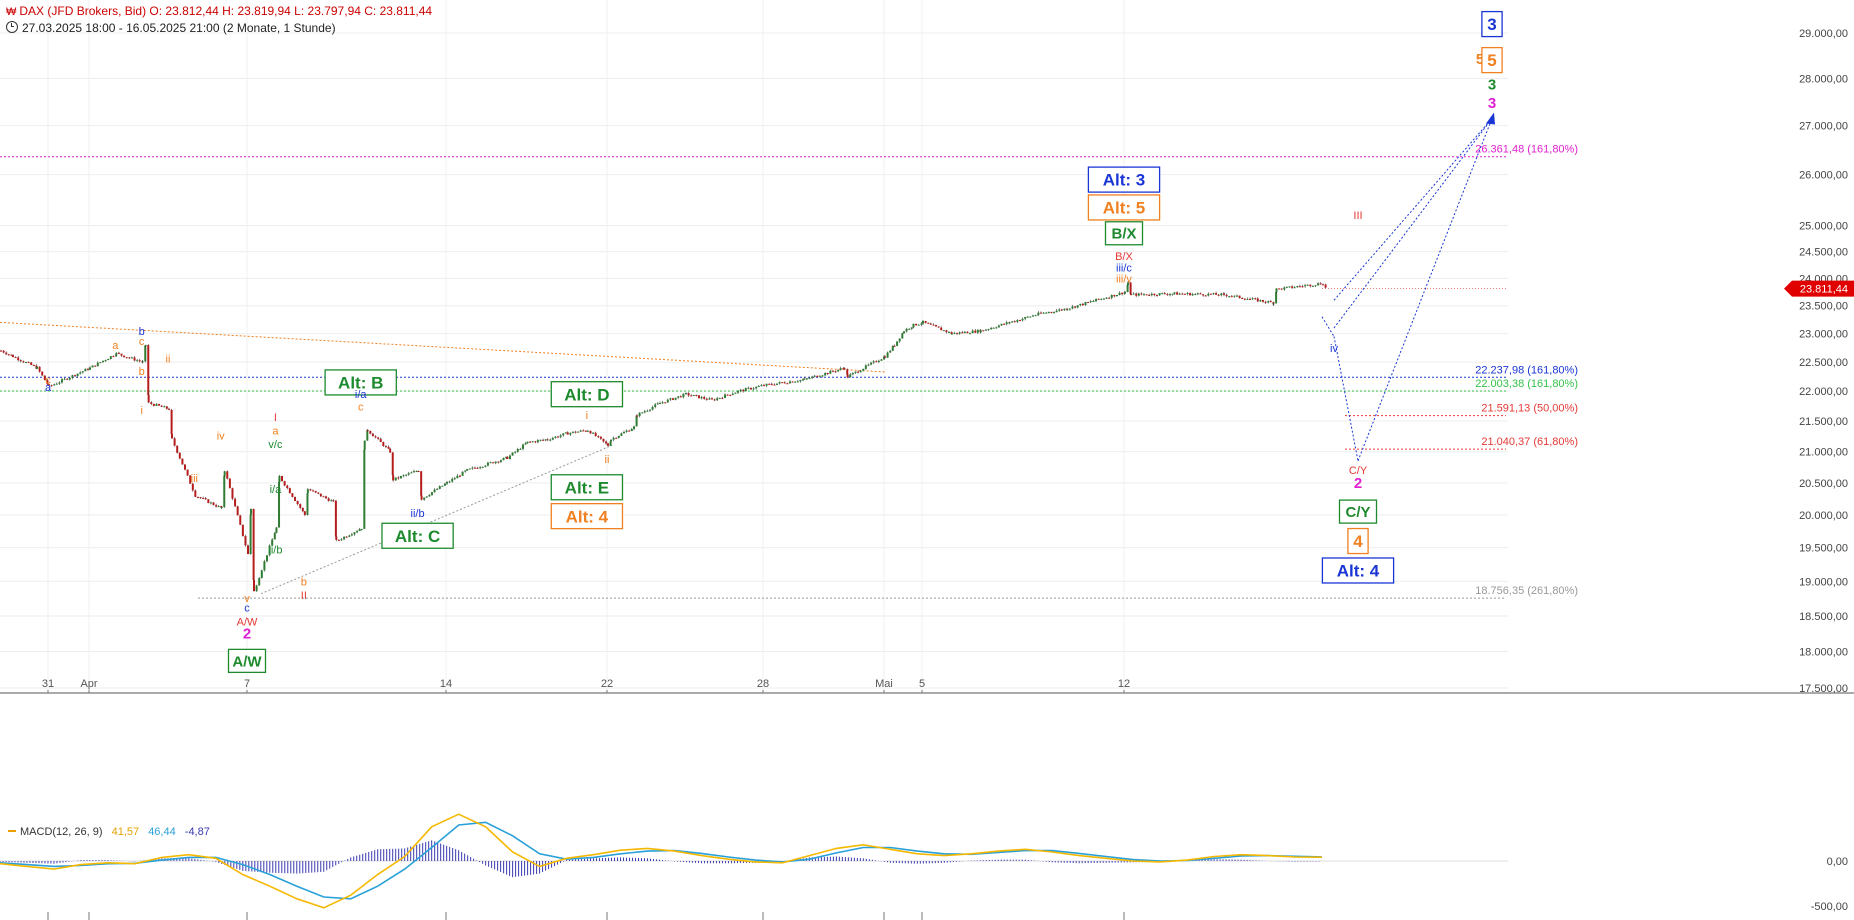 This screenshot has width=1854, height=920. I want to click on wave-label-box: Alt: D, so click(587, 394).